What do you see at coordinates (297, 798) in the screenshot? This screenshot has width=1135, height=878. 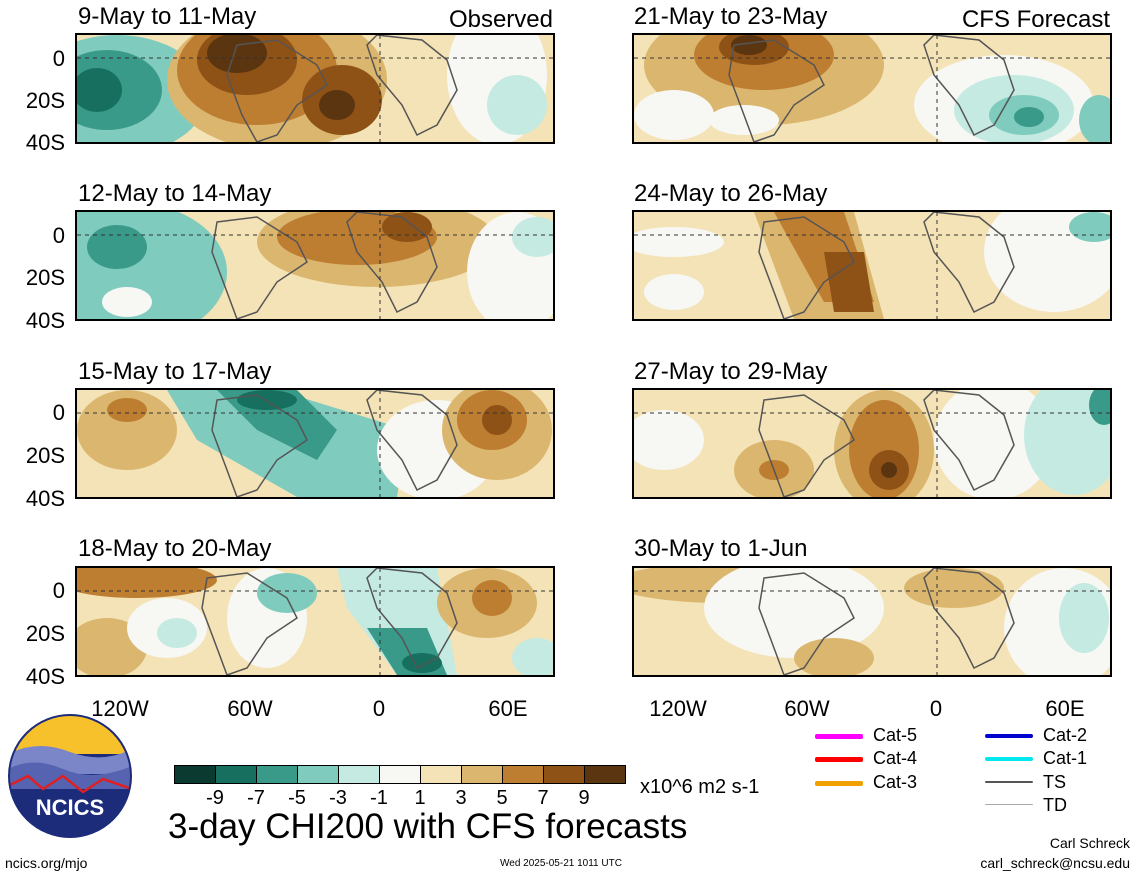 I see `colorbar-tick: -5` at bounding box center [297, 798].